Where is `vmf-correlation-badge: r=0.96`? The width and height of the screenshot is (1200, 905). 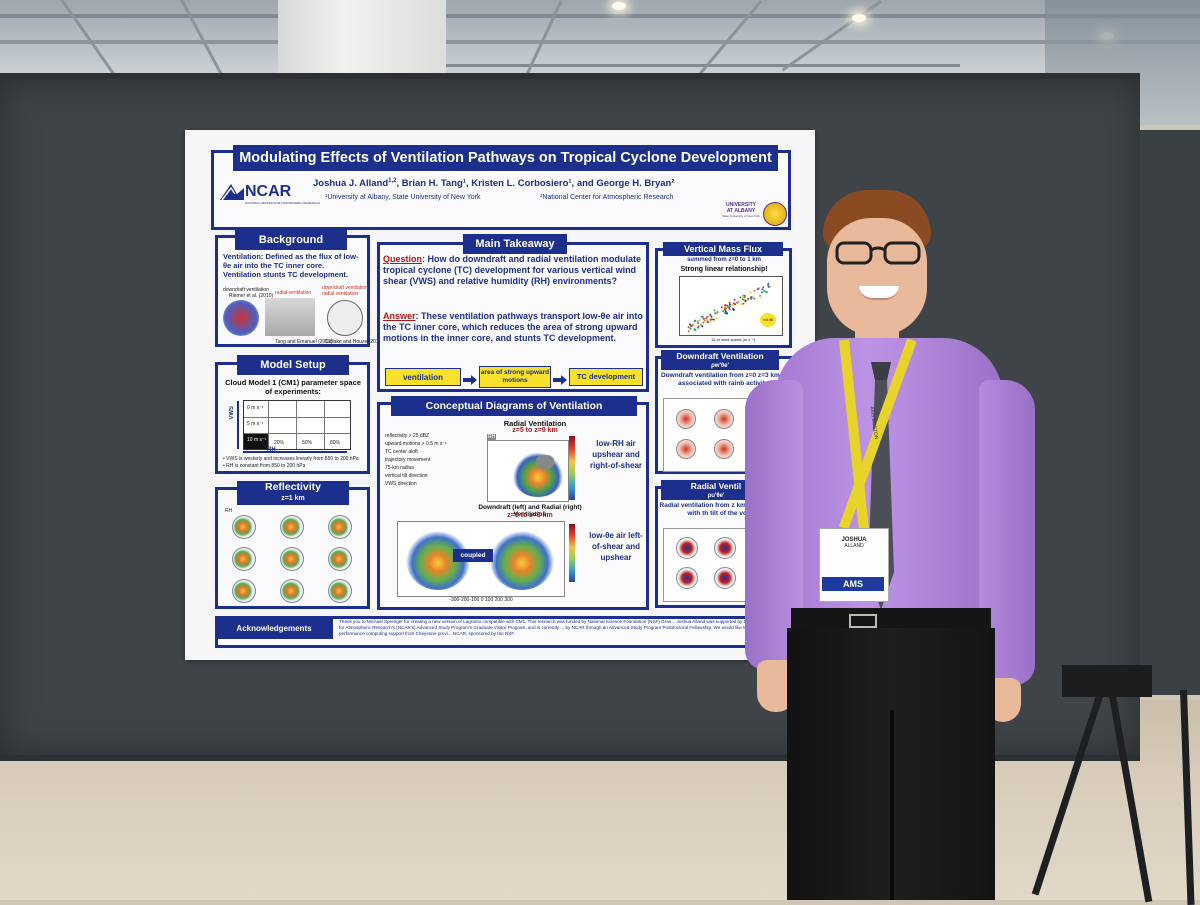 vmf-correlation-badge: r=0.96 is located at coordinates (768, 320).